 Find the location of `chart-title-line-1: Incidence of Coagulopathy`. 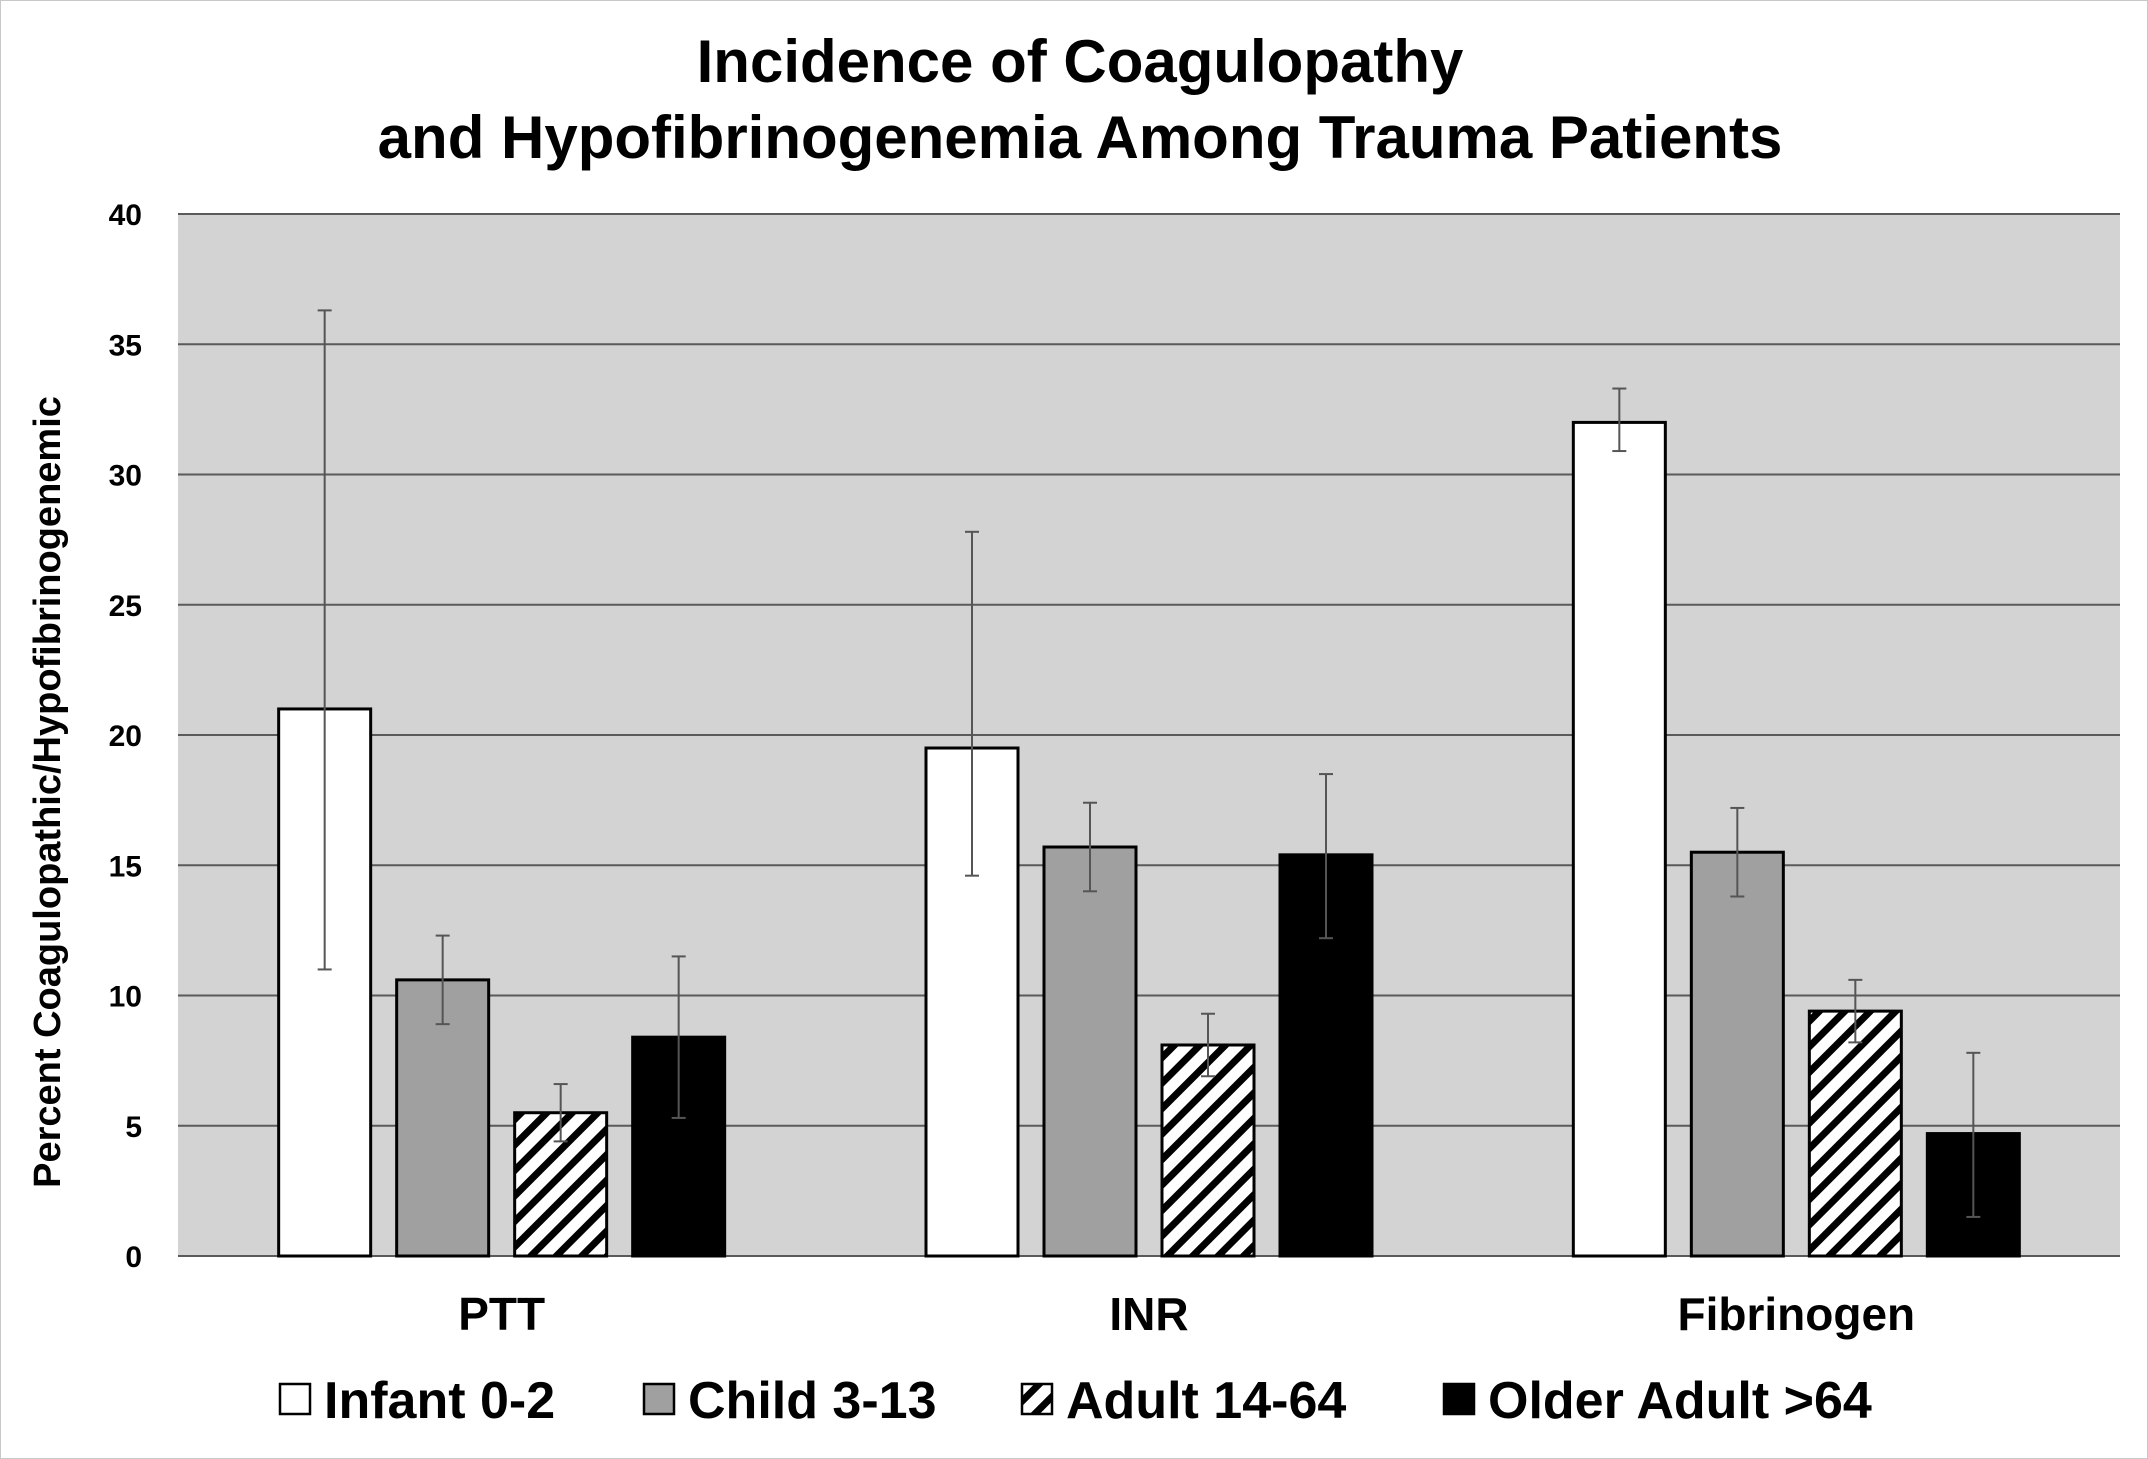

chart-title-line-1: Incidence of Coagulopathy is located at coordinates (1080, 61).